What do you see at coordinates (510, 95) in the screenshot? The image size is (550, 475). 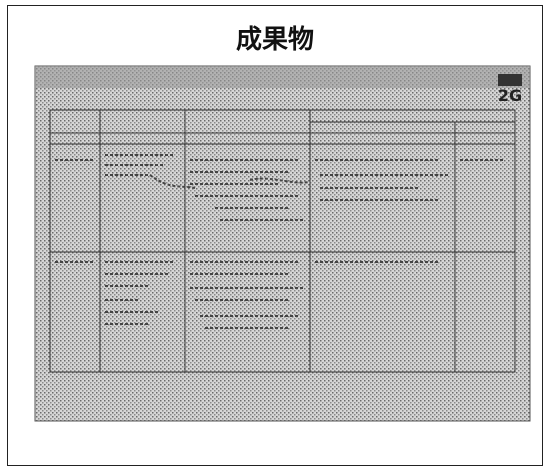 I see `photo-label: 2G` at bounding box center [510, 95].